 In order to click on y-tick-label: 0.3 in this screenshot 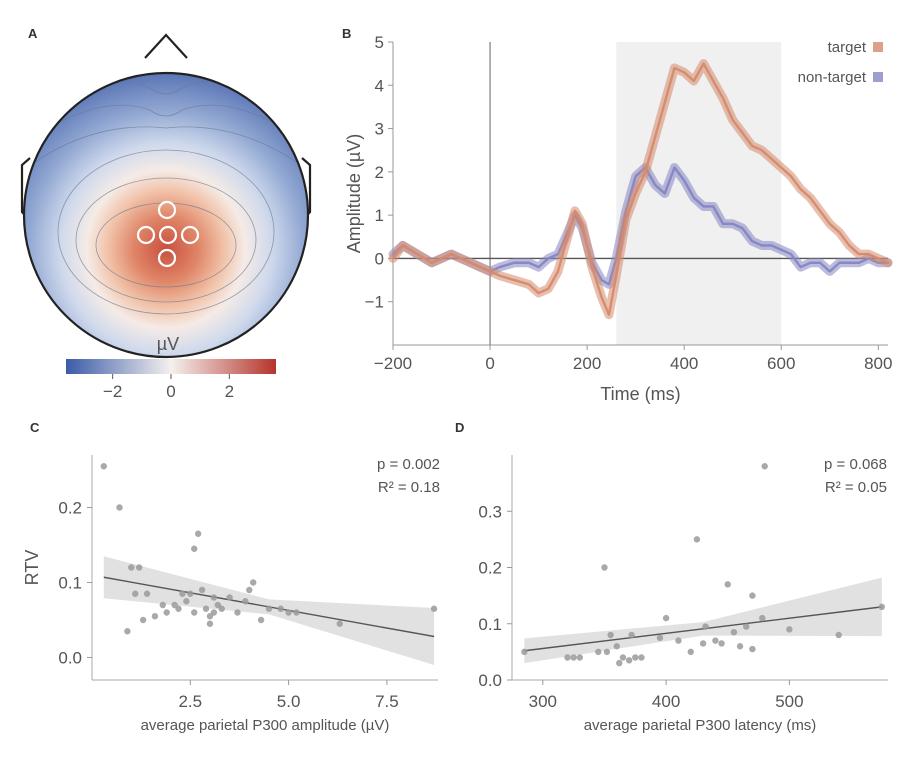, I will do `click(490, 511)`.